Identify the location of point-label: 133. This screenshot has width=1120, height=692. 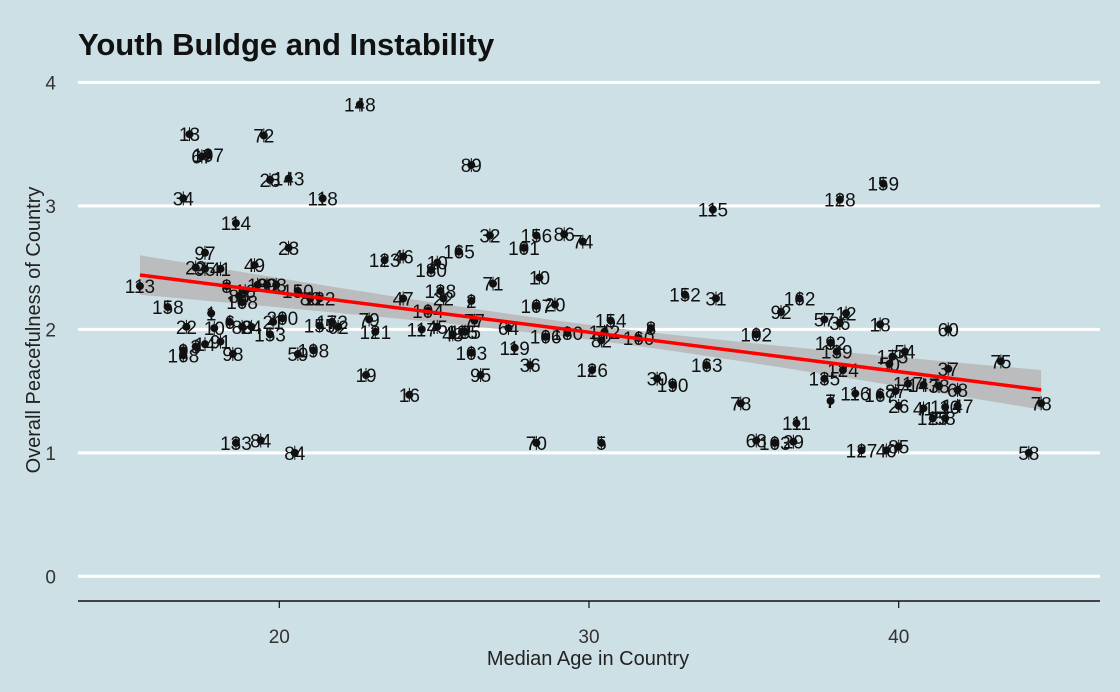
(236, 444).